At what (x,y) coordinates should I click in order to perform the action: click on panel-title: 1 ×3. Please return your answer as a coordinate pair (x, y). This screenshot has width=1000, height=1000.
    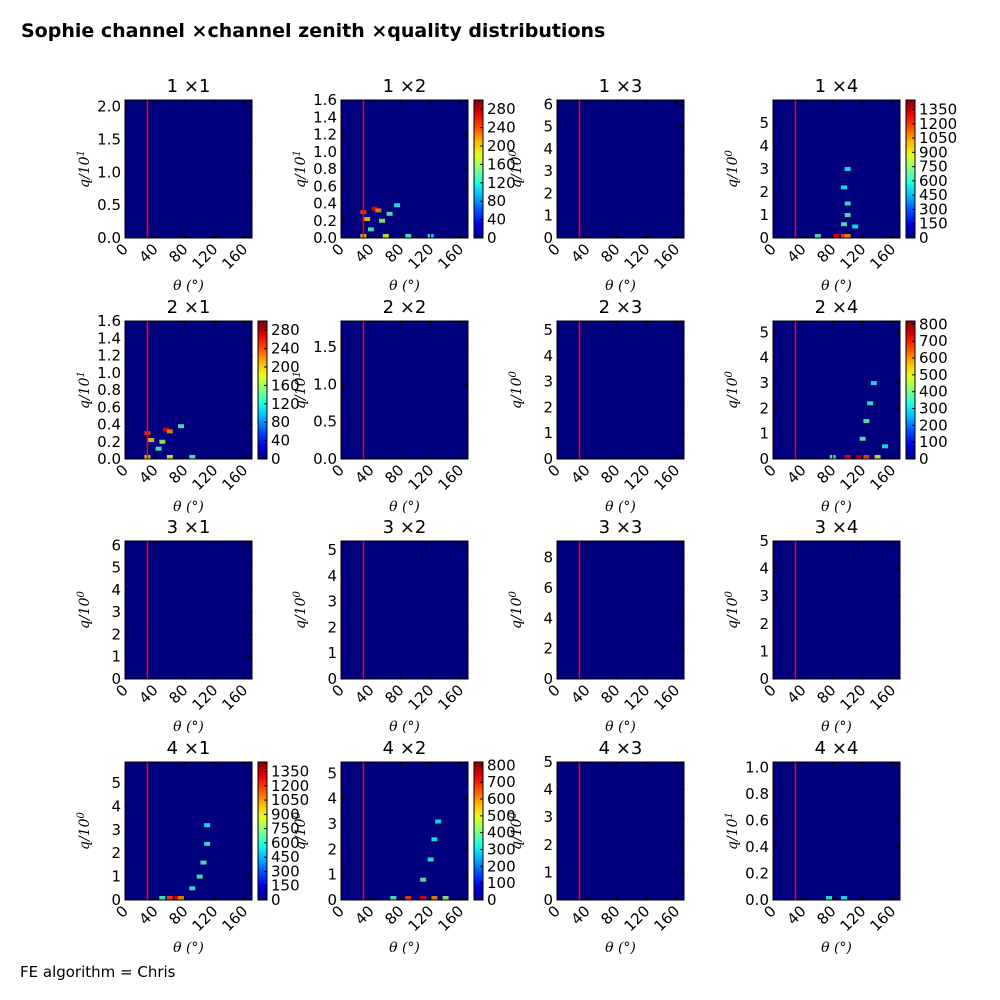
    Looking at the image, I should click on (621, 86).